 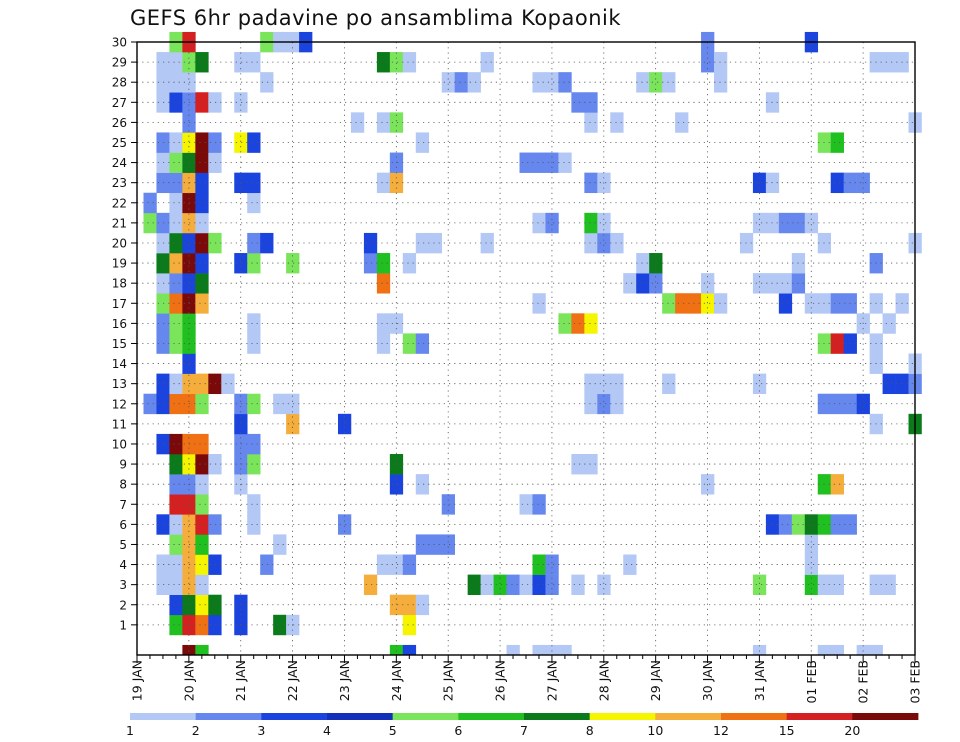 I want to click on y-tick-label: 8, so click(x=123, y=485).